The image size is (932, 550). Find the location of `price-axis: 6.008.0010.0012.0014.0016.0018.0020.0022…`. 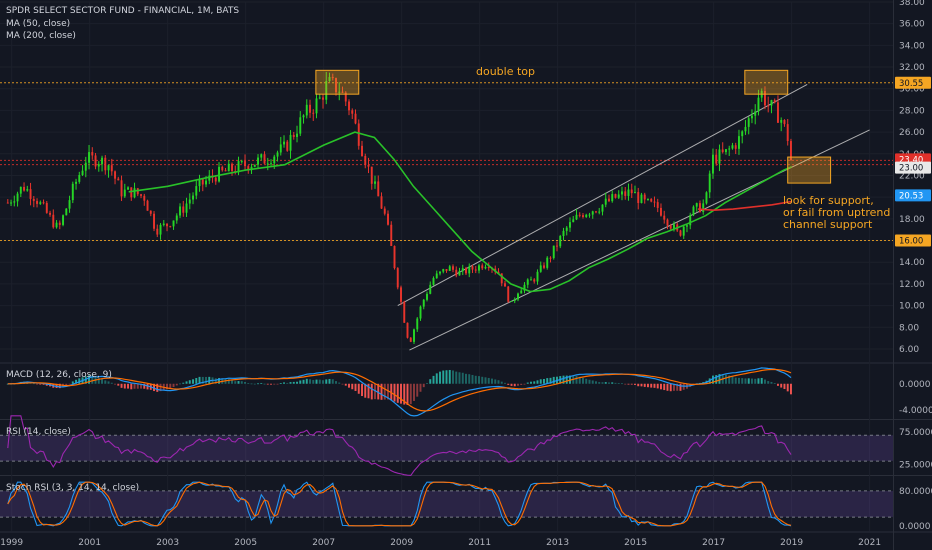

price-axis: 6.008.0010.0012.0014.0016.0018.0020.0022… is located at coordinates (915, 266).